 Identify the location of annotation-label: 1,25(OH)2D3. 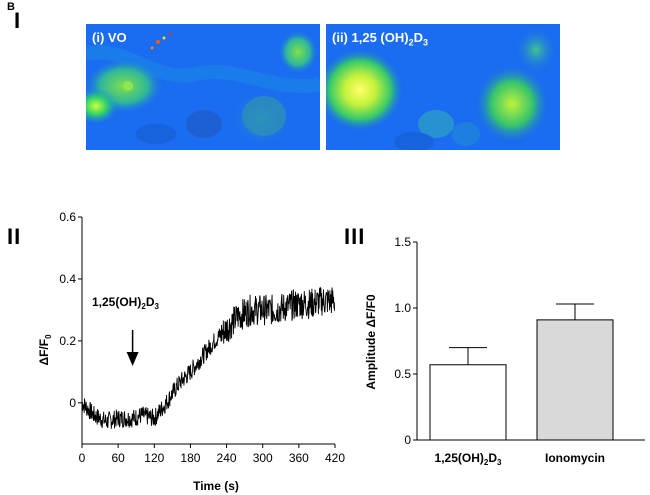
(125, 303).